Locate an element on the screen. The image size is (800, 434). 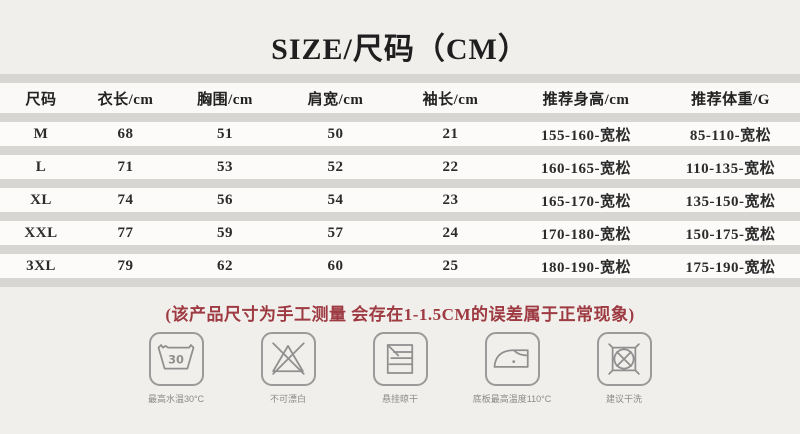
care-item-bleach: 不可漂白 is located at coordinates (288, 368).